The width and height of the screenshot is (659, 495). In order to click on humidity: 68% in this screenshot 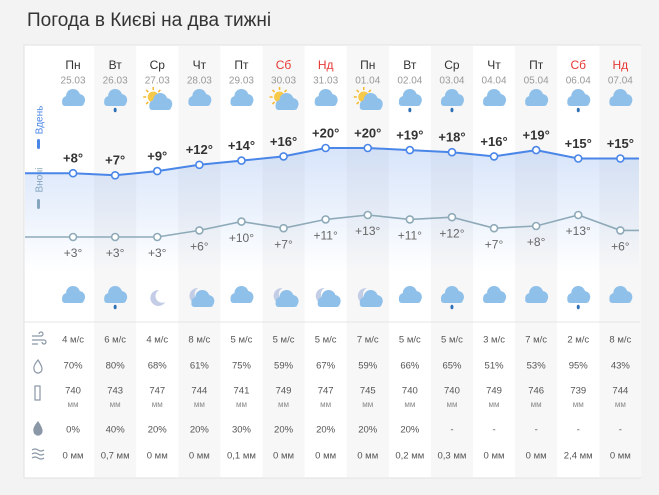, I will do `click(158, 366)`.